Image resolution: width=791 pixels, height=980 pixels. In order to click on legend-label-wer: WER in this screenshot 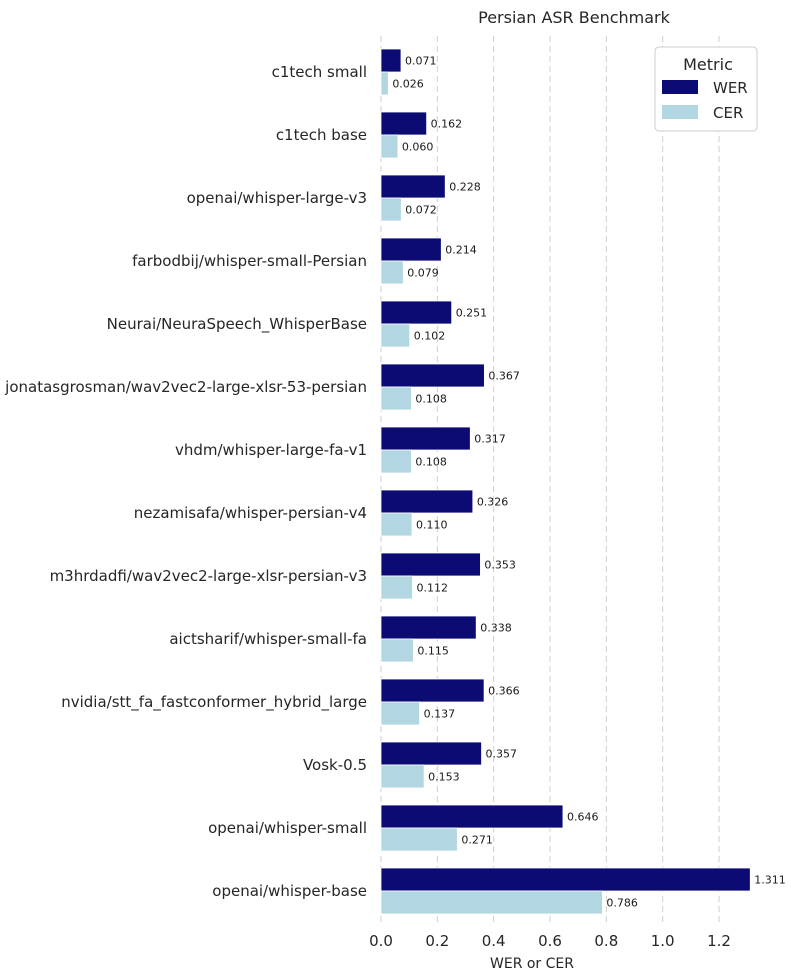, I will do `click(730, 88)`.